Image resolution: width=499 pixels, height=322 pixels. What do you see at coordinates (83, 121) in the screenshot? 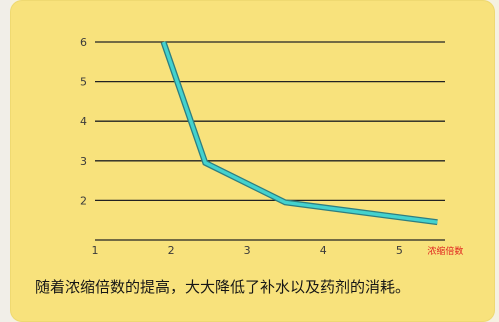
I see `y-tick-label: 4` at bounding box center [83, 121].